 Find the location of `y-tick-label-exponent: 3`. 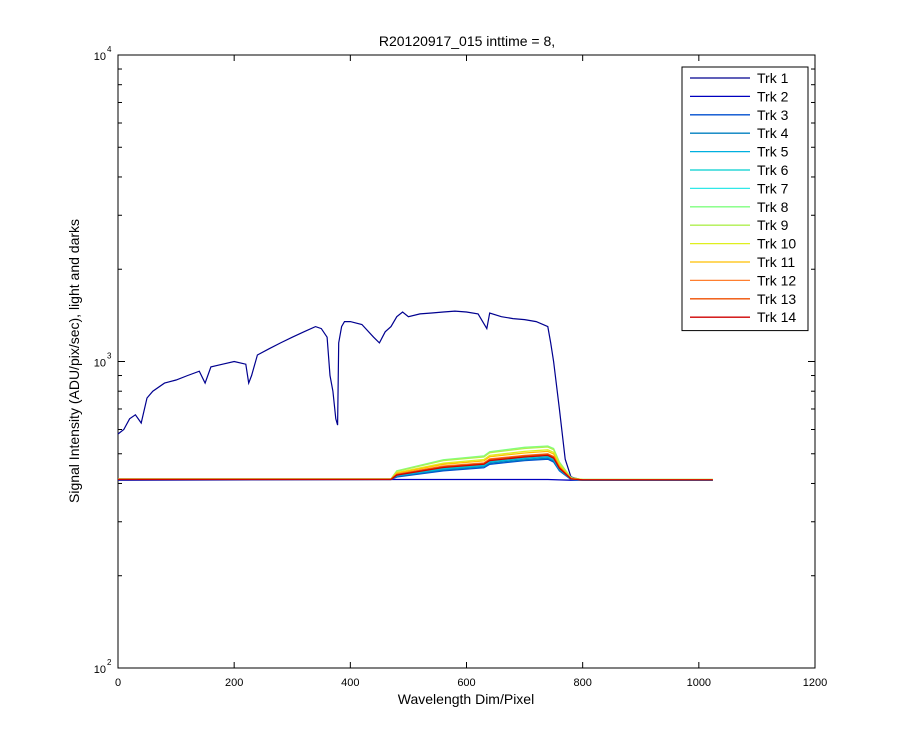

y-tick-label-exponent: 3 is located at coordinates (109, 356).